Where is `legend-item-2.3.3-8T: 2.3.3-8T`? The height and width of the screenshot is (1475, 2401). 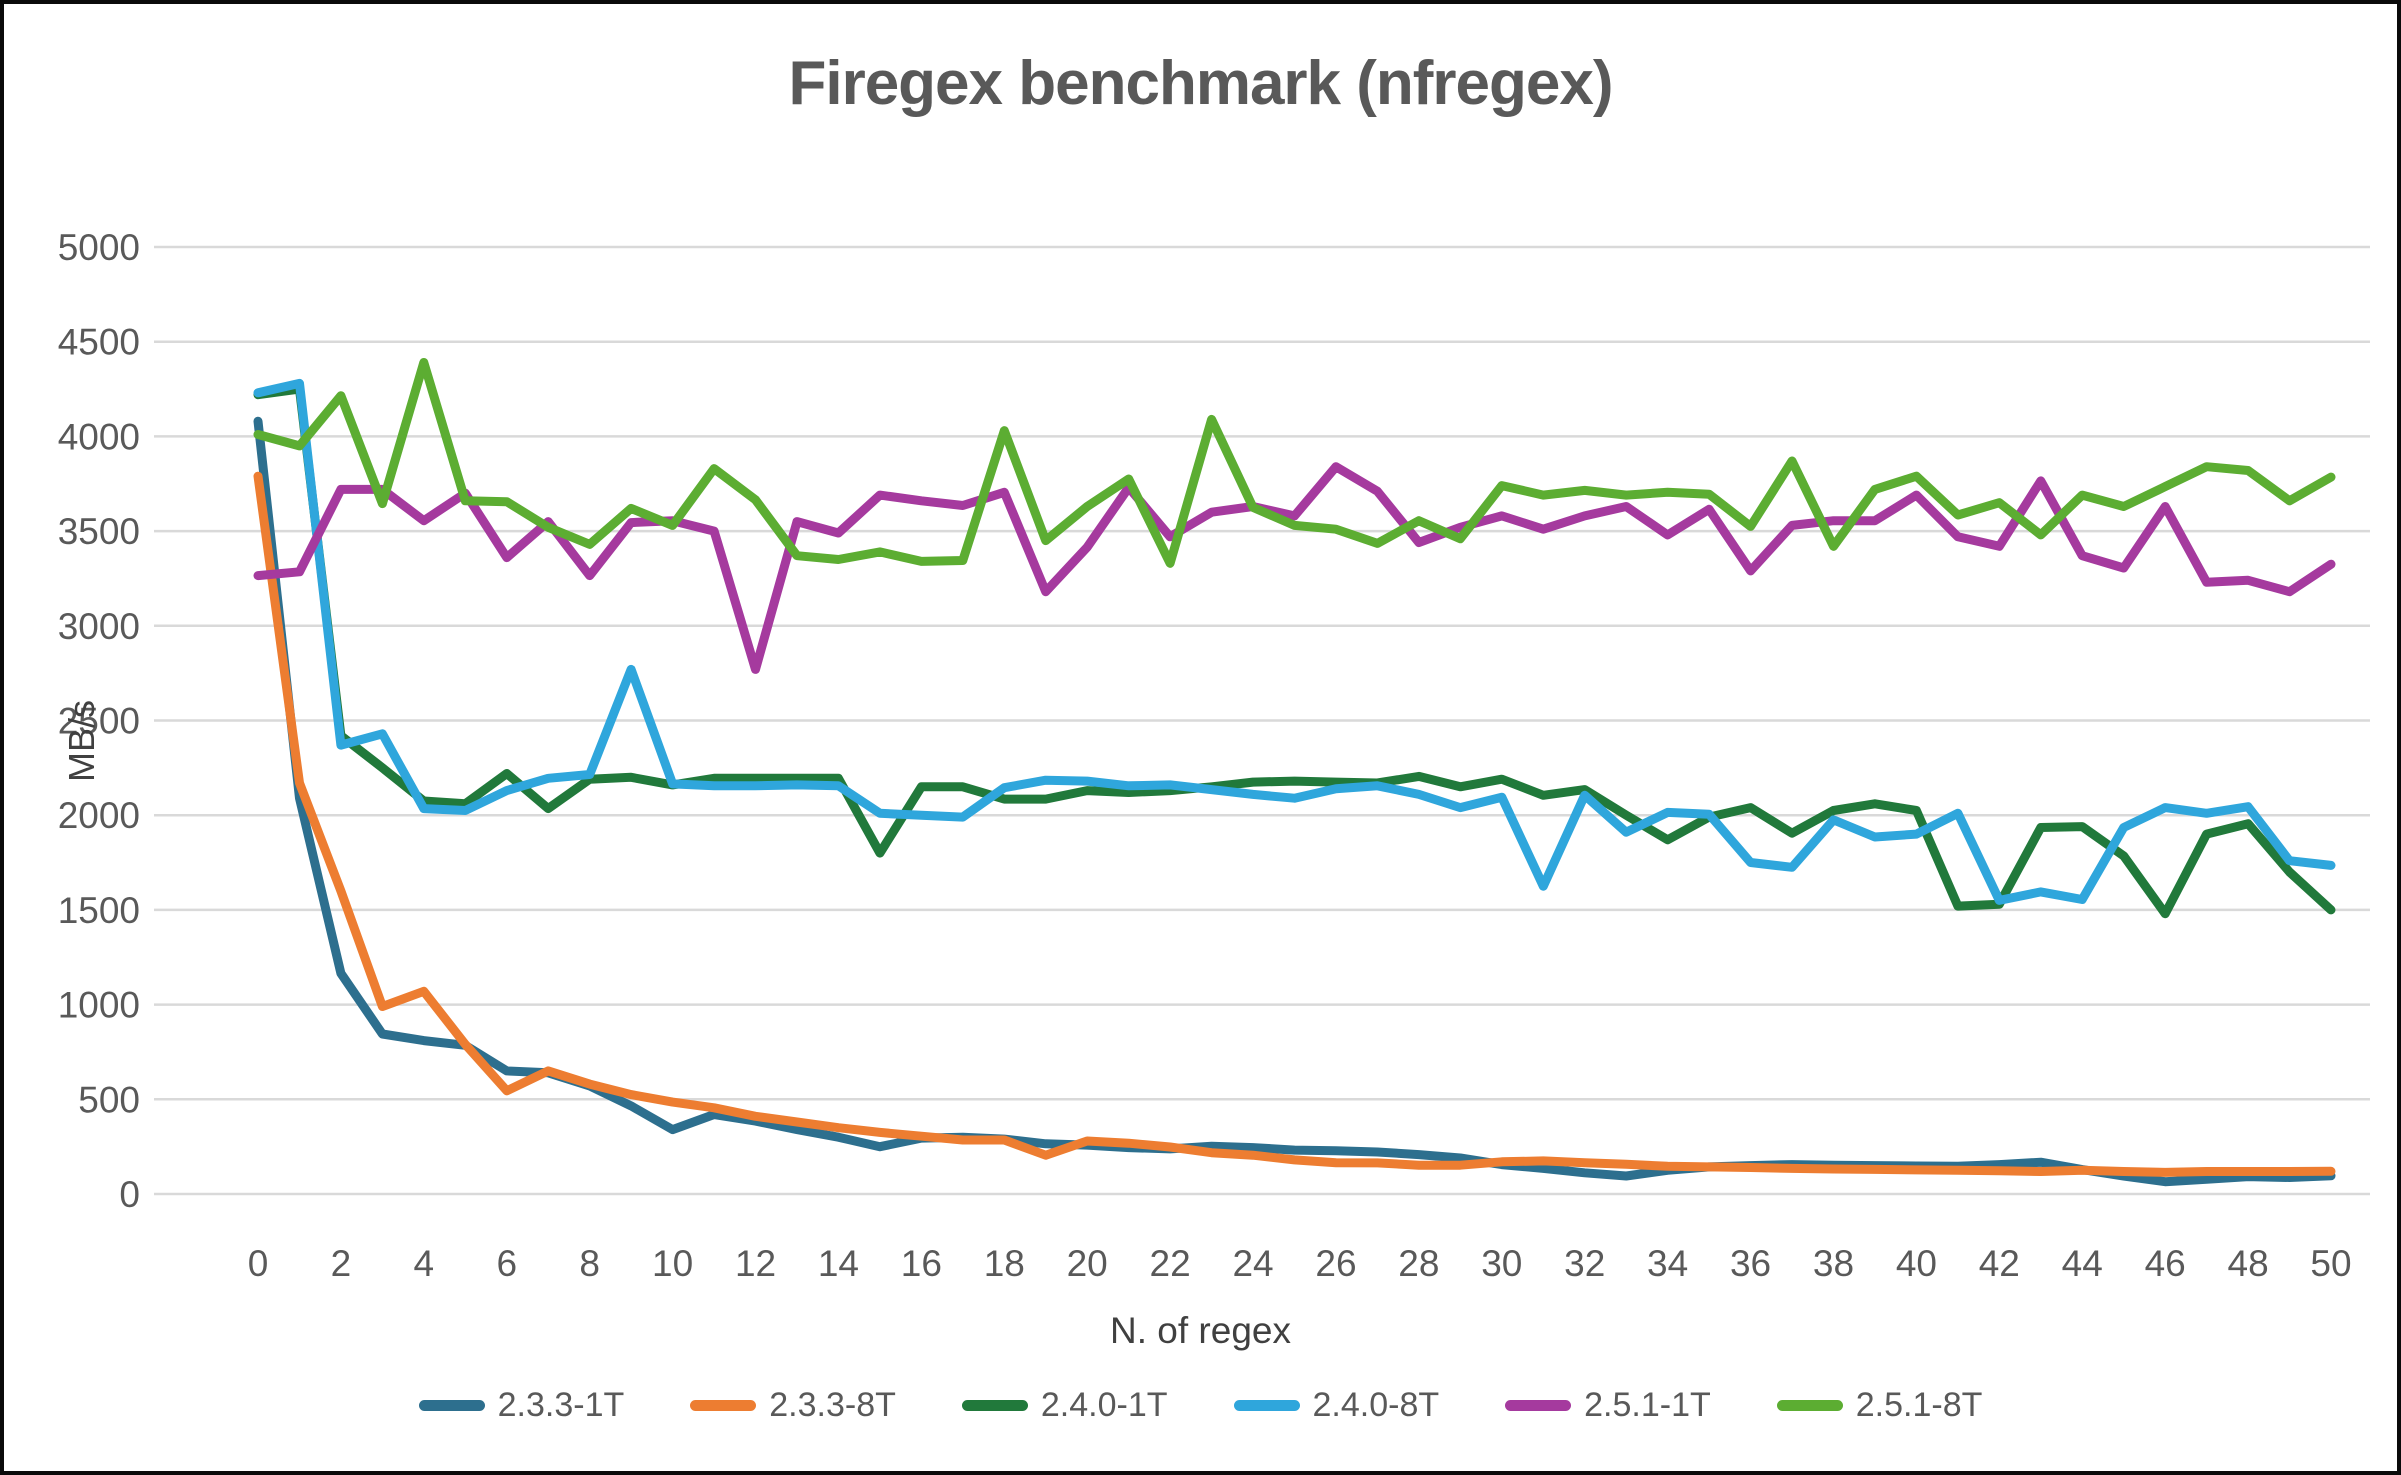
legend-item-2.3.3-8T: 2.3.3-8T is located at coordinates (793, 1405).